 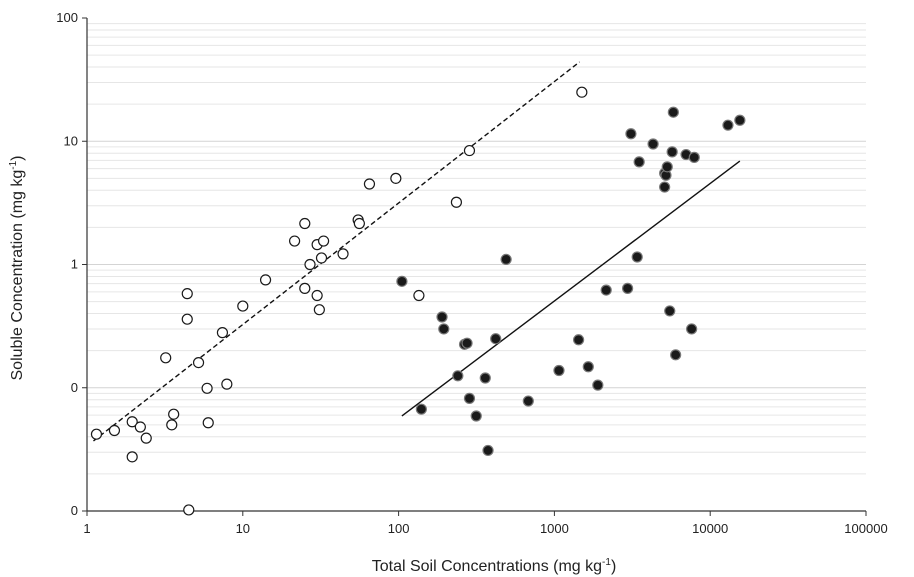 What do you see at coordinates (554, 528) in the screenshot?
I see `x-tick-label: 1000` at bounding box center [554, 528].